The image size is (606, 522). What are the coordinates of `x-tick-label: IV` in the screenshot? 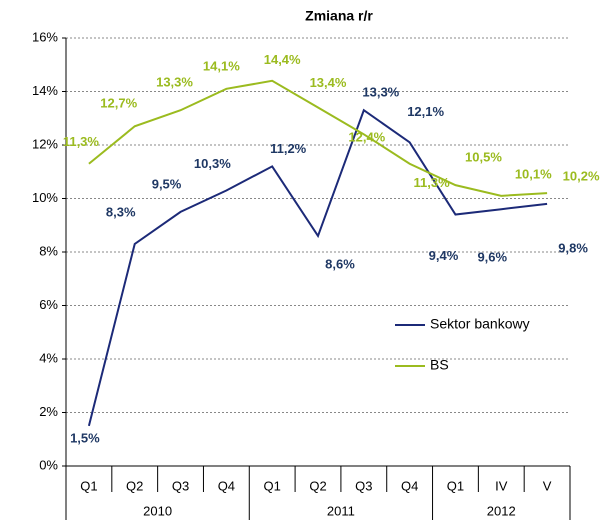 It's located at (501, 485).